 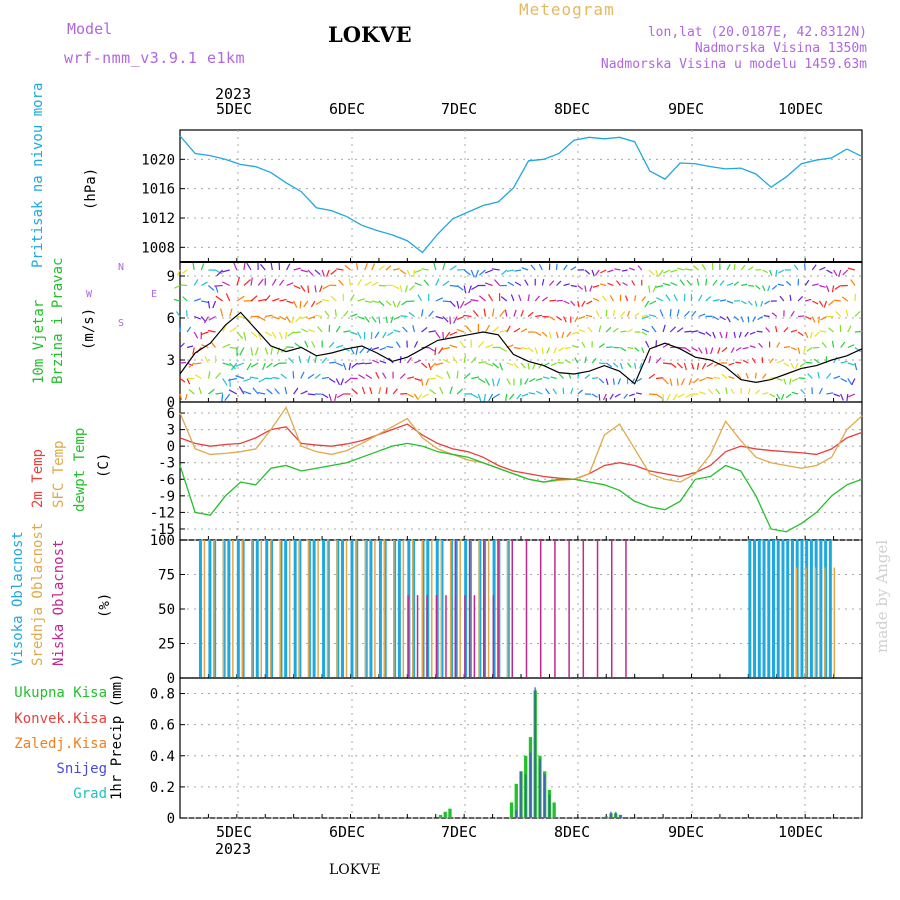 I want to click on compass-n: N, so click(x=121, y=267).